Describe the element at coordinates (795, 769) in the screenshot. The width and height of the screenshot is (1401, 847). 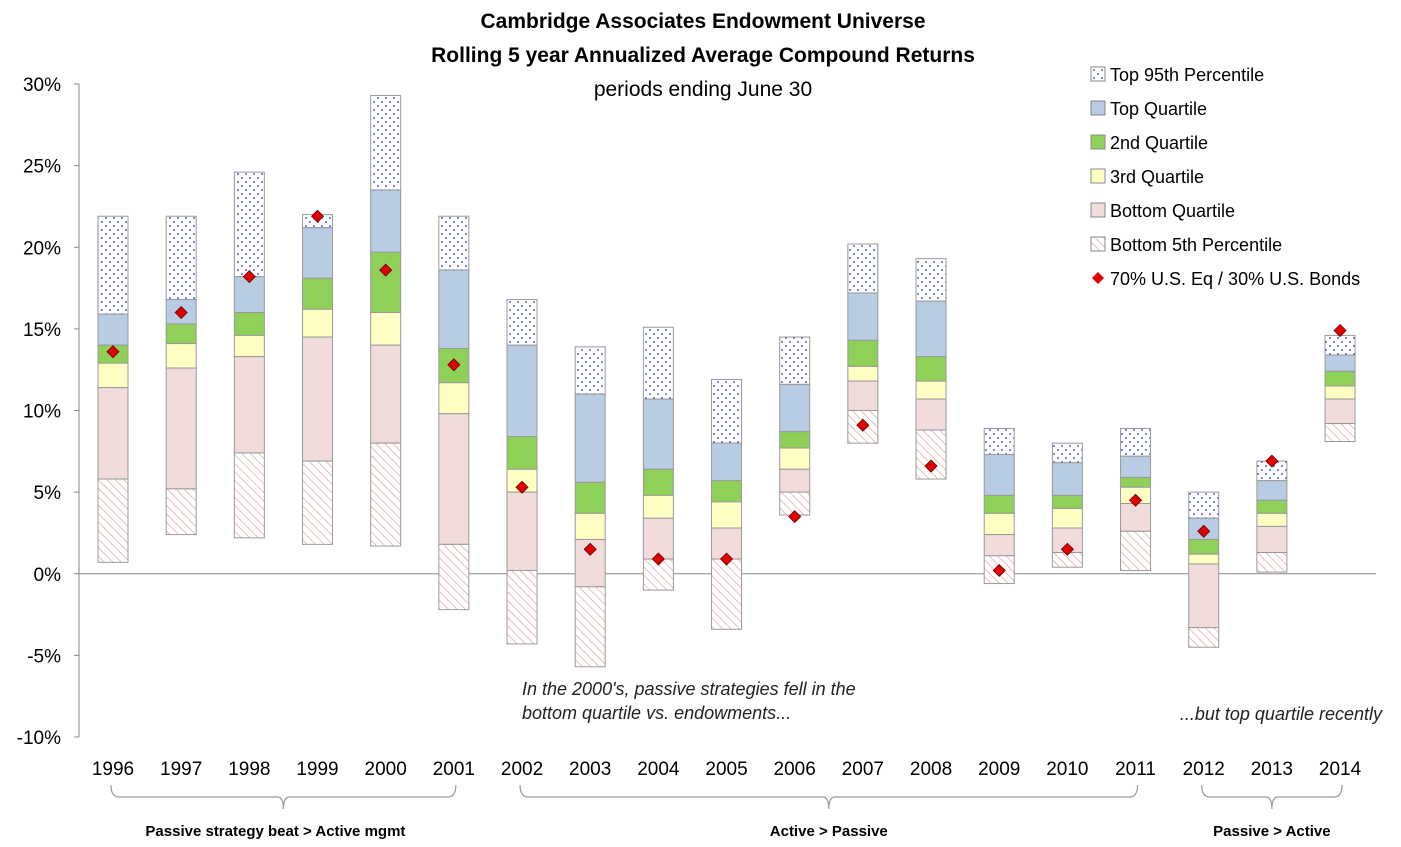
I see `x-tick-label: 2006` at that location.